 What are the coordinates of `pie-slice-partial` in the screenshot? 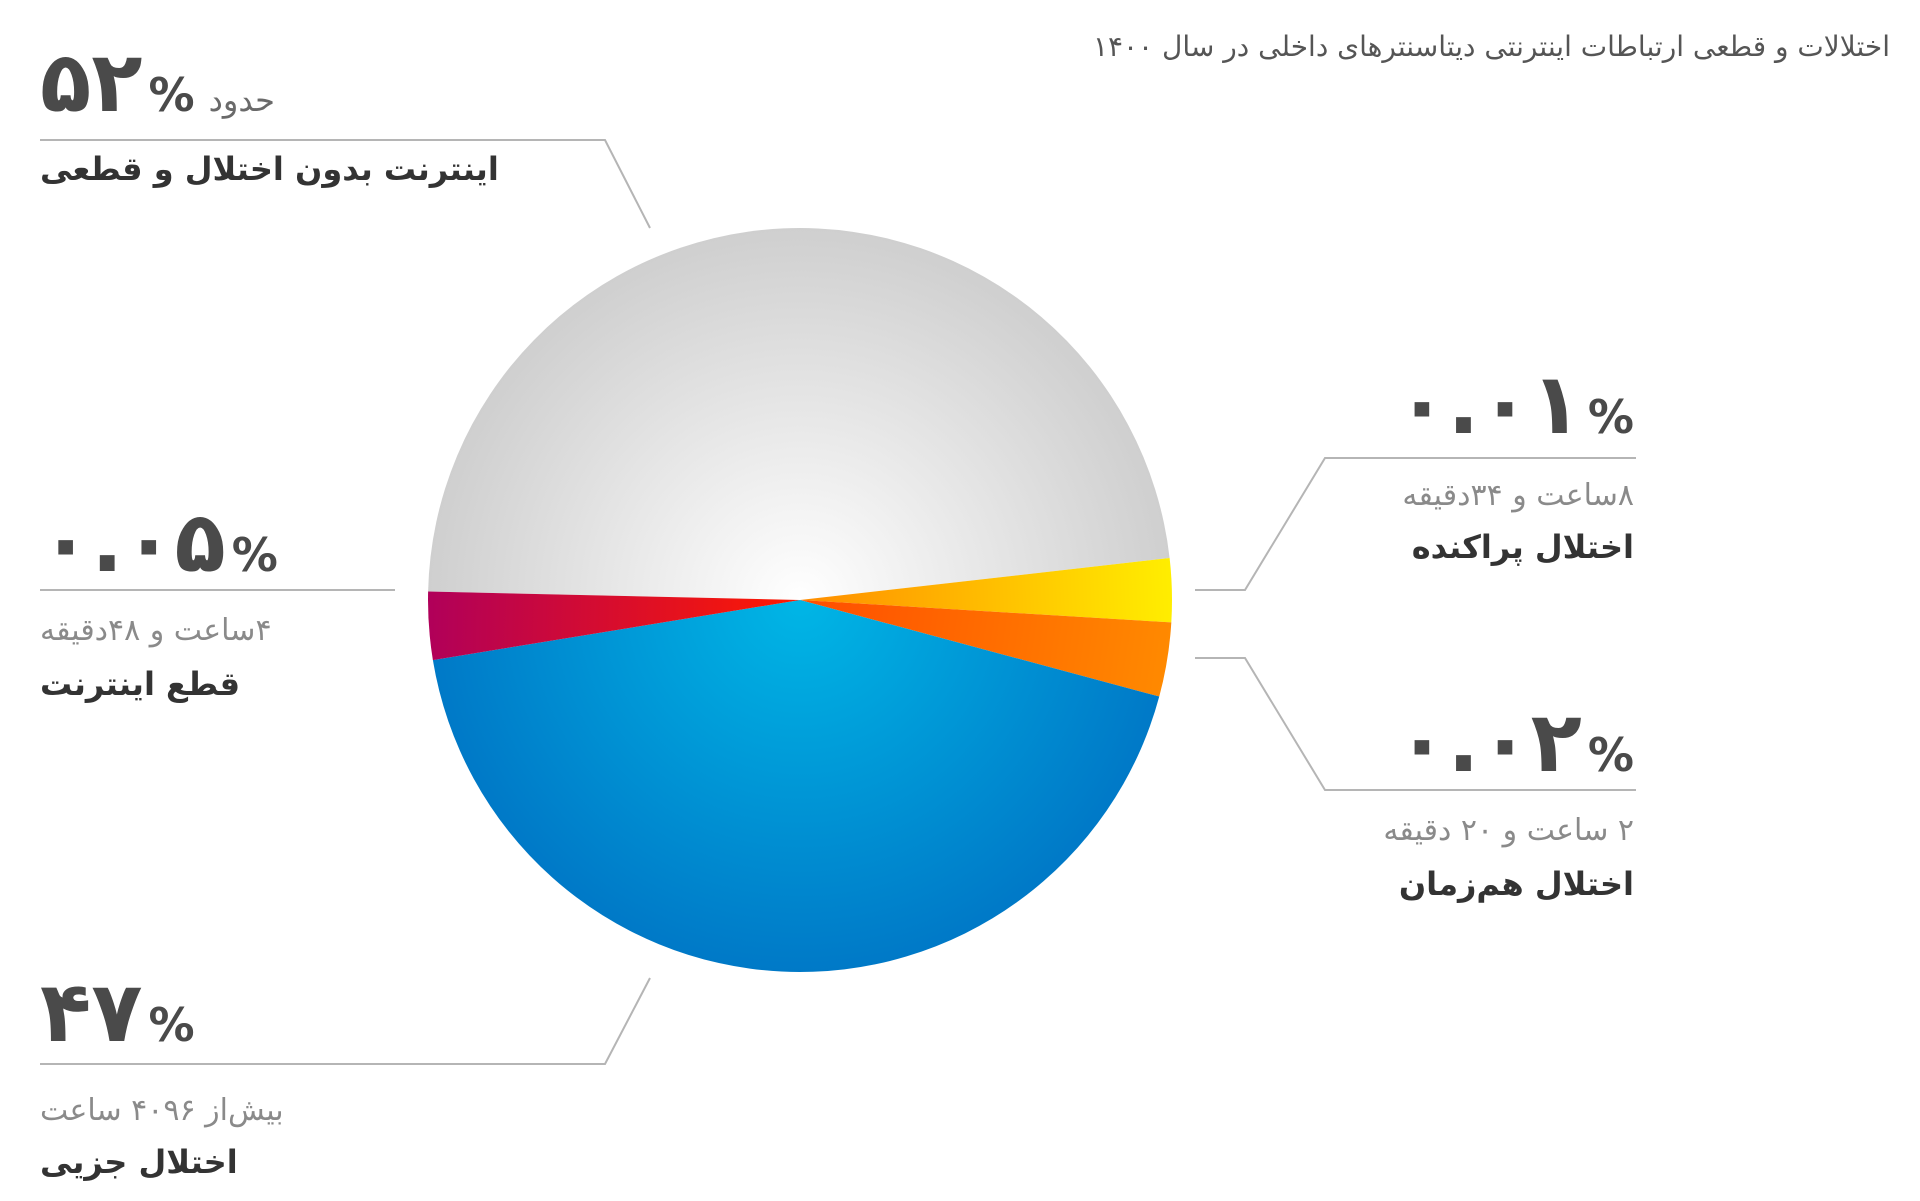 It's located at (796, 786).